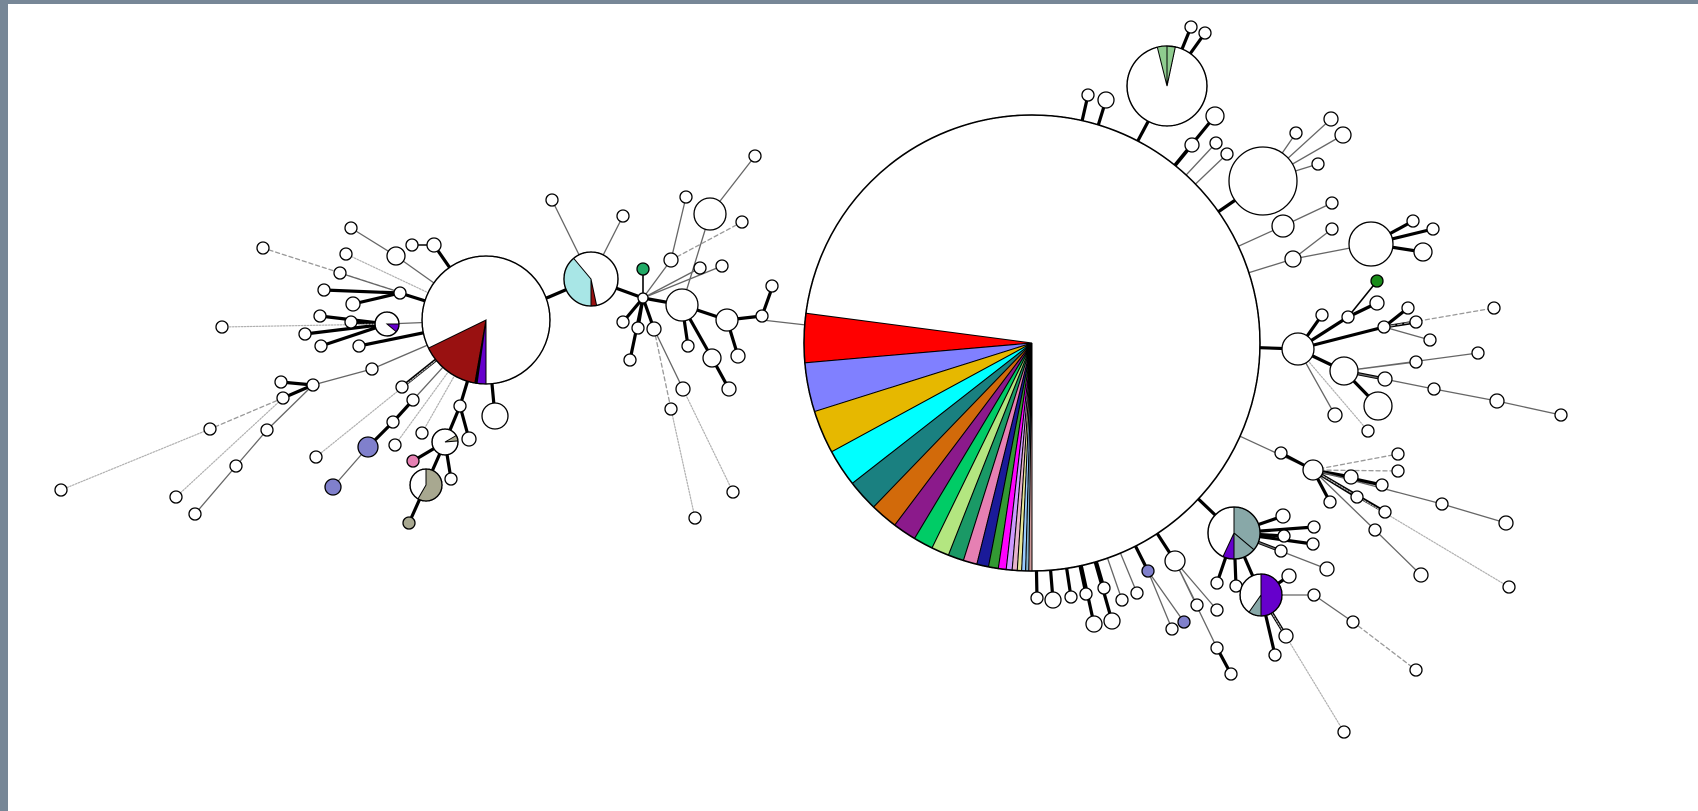 The image size is (1698, 811). Describe the element at coordinates (1271, 595) in the screenshot. I see `pie-slice` at that location.